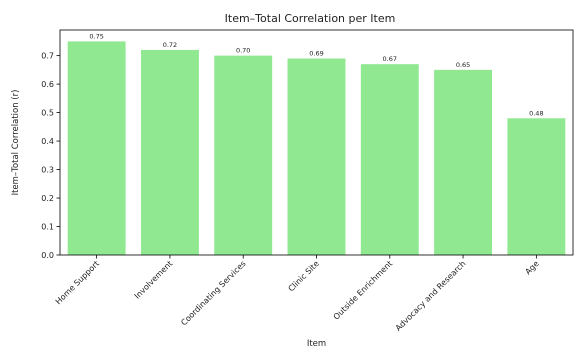  Describe the element at coordinates (47, 56) in the screenshot. I see `y-tick-label: 0.7` at that location.